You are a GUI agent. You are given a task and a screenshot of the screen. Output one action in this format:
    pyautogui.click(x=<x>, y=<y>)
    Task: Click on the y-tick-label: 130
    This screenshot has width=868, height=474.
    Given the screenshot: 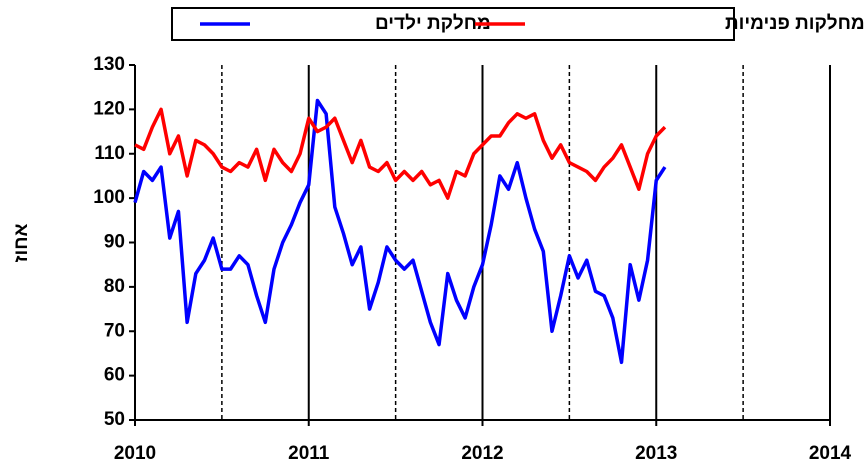 What is the action you would take?
    pyautogui.click(x=109, y=64)
    